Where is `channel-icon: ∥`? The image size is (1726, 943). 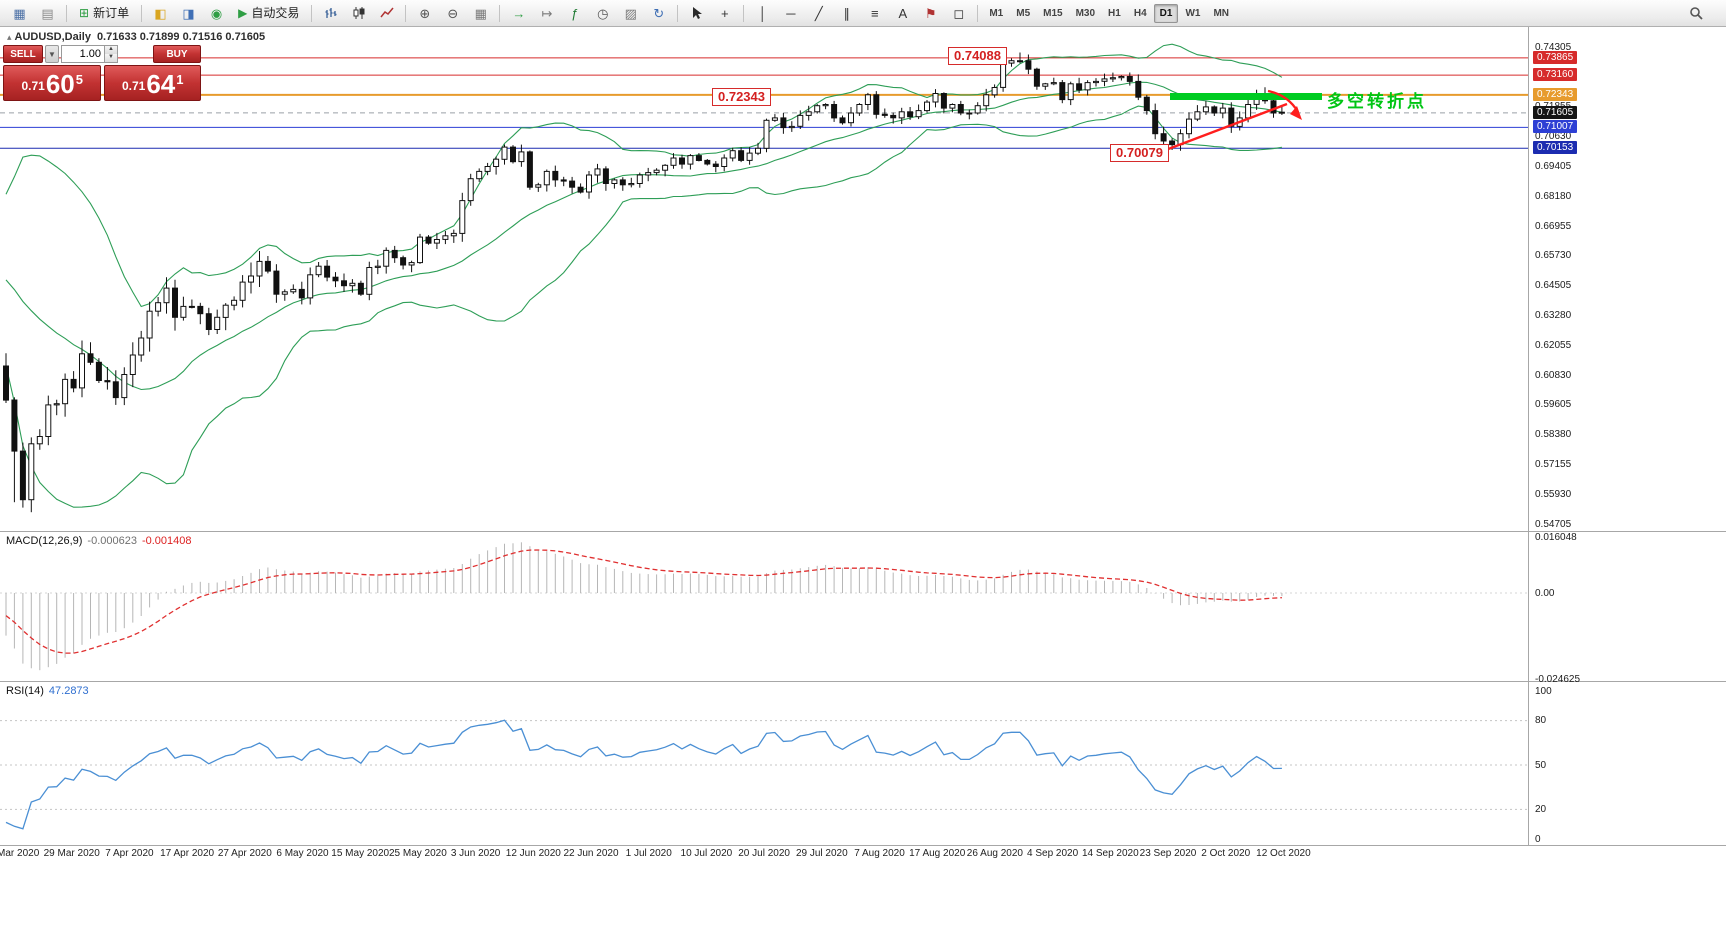
channel-icon: ∥ is located at coordinates (847, 13).